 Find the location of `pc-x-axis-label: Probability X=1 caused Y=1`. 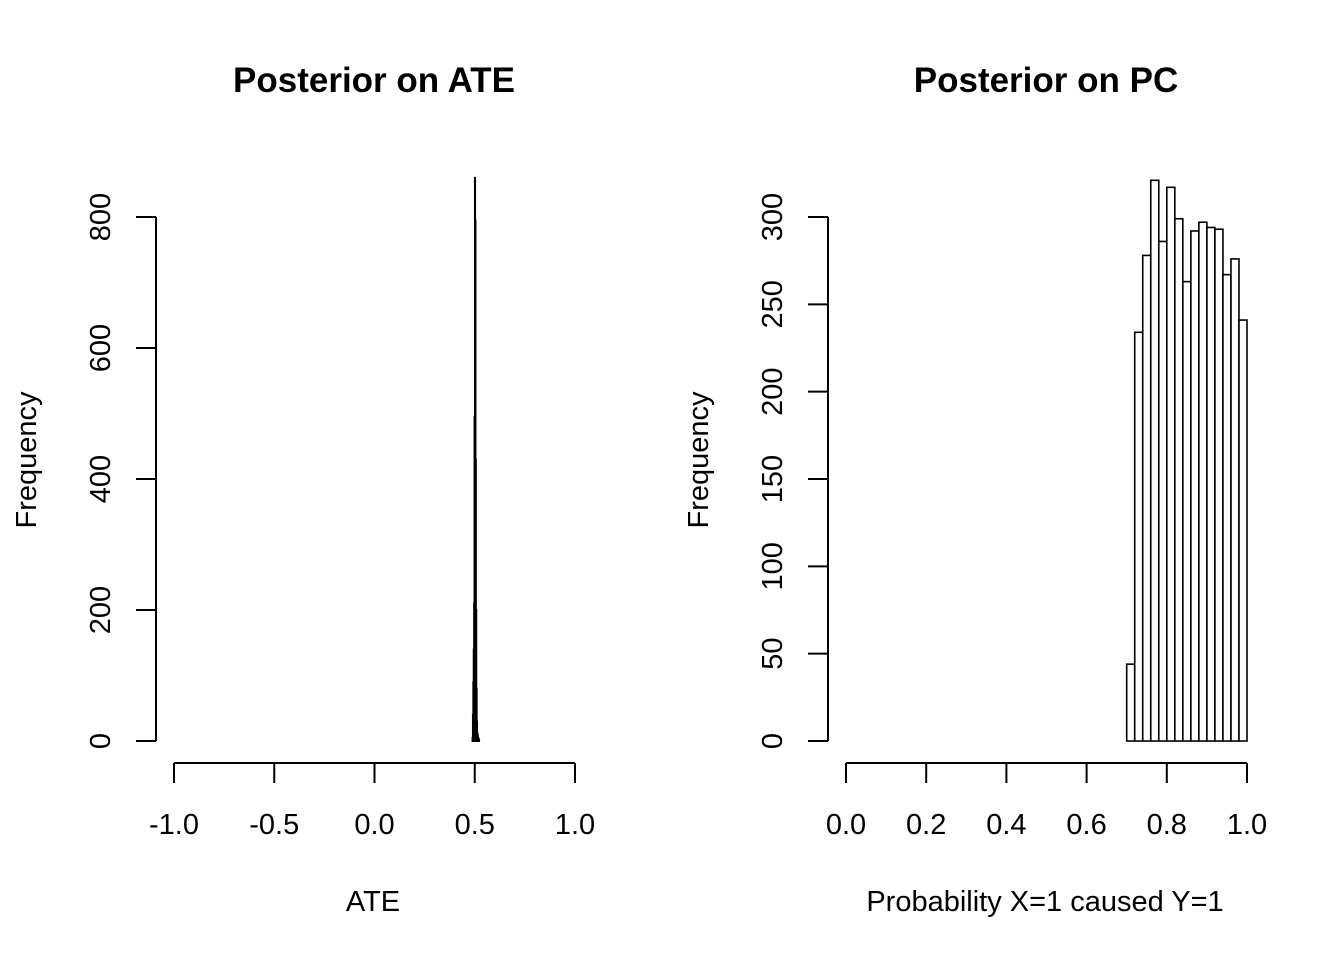

pc-x-axis-label: Probability X=1 caused Y=1 is located at coordinates (1044, 902).